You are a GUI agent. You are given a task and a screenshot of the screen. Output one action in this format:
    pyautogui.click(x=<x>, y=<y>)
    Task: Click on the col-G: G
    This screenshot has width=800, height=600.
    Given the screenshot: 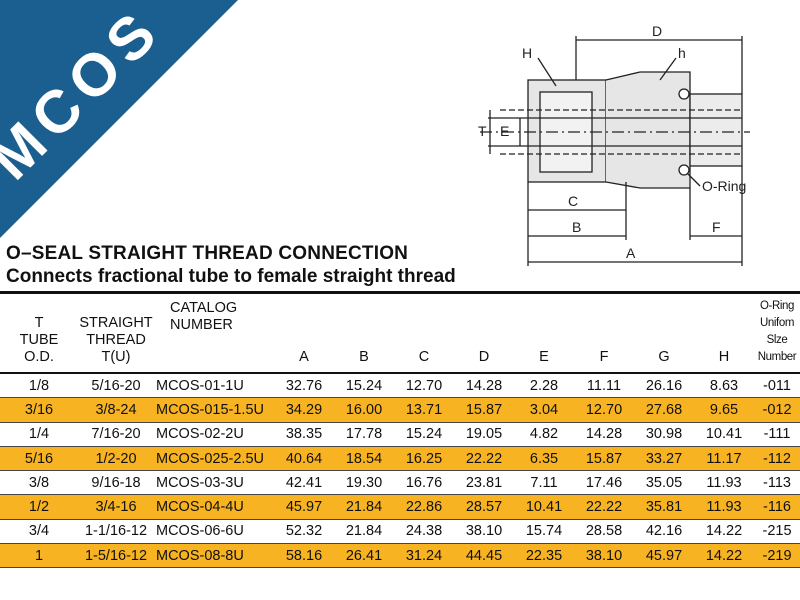 What is the action you would take?
    pyautogui.click(x=664, y=357)
    